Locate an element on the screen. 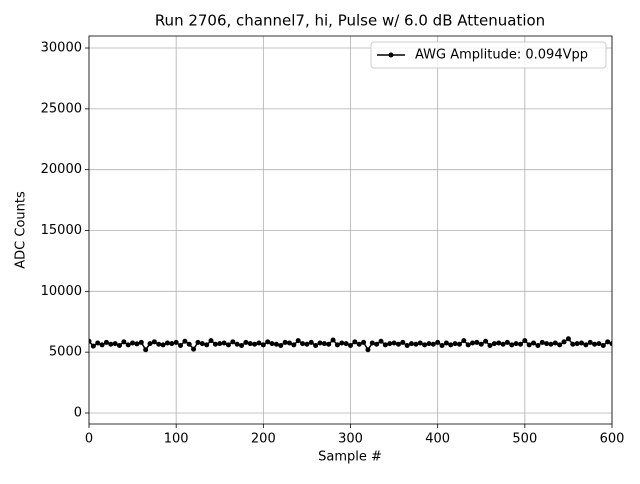 This screenshot has width=640, height=484. y-tick-label: 30000 is located at coordinates (61, 48).